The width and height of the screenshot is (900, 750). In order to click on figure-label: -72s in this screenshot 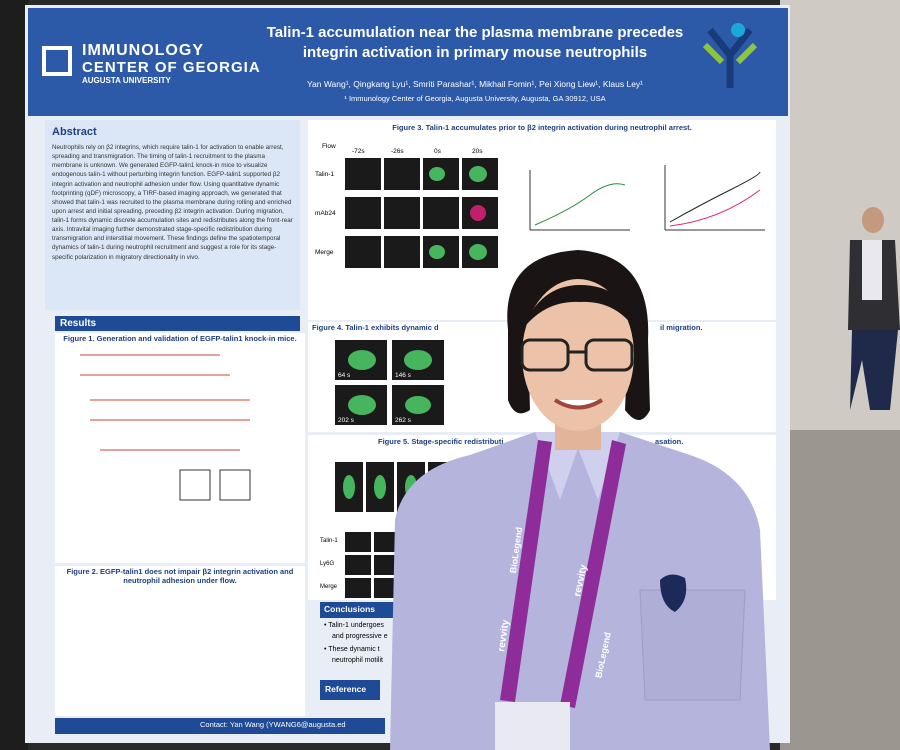, I will do `click(358, 151)`.